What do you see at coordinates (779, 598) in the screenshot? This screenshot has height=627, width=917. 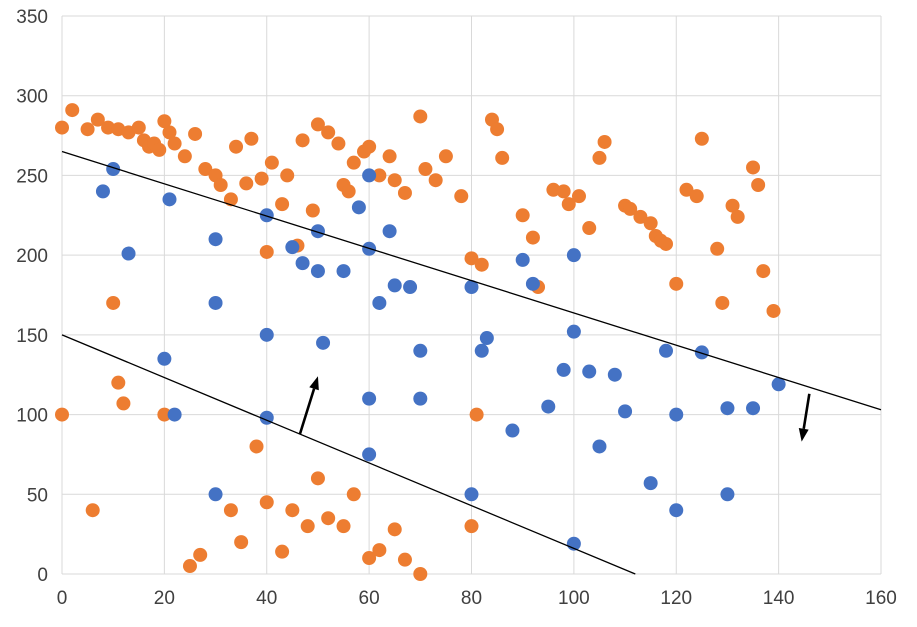 I see `x-tick-label: 140` at bounding box center [779, 598].